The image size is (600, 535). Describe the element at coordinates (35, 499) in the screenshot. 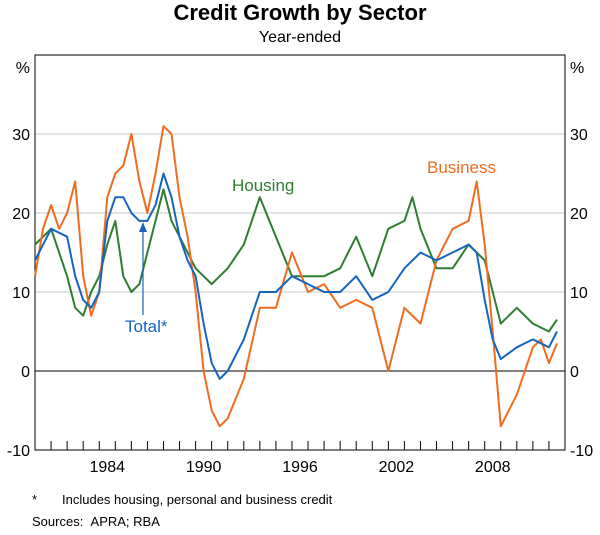

I see `footnote-mark: *` at that location.